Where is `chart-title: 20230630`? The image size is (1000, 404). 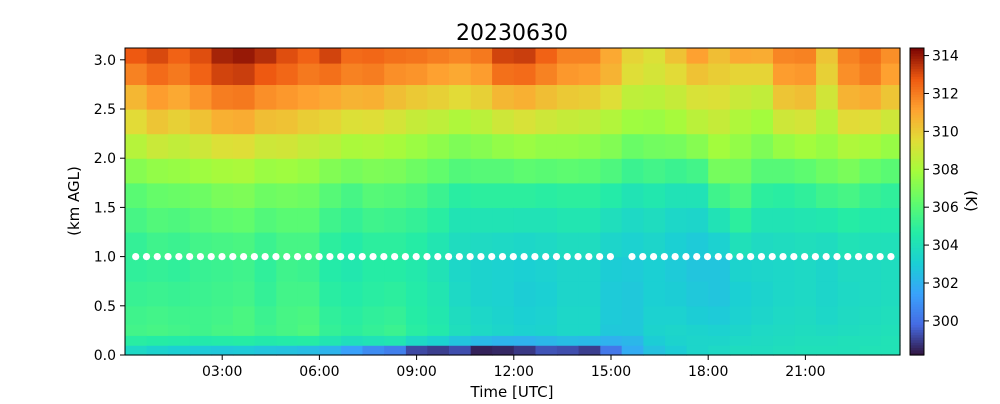
chart-title: 20230630 is located at coordinates (512, 33).